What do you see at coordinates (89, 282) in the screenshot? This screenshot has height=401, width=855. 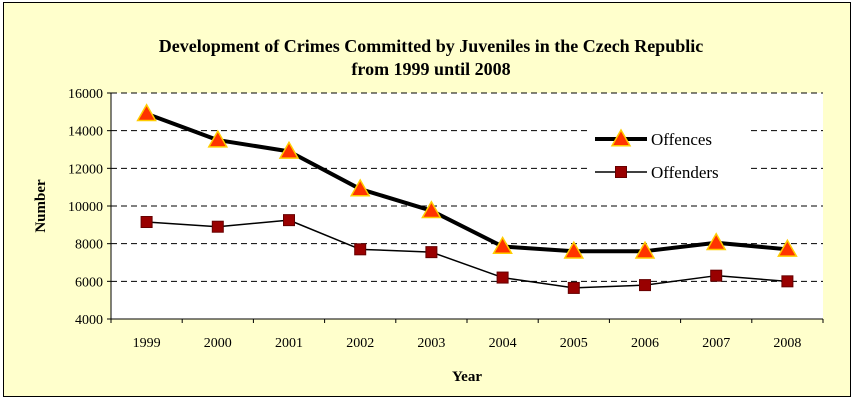 I see `y-tick-label: 6000` at bounding box center [89, 282].